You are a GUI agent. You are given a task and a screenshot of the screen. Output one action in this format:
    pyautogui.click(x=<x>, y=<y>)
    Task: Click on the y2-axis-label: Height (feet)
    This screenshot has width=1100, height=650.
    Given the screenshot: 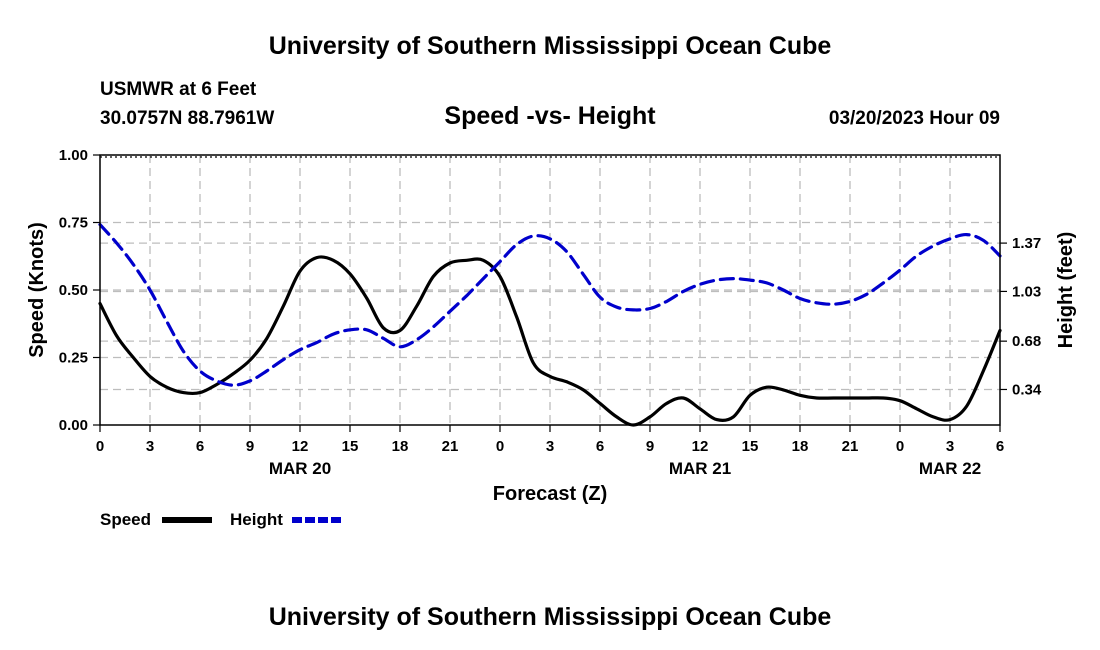 What is the action you would take?
    pyautogui.click(x=1066, y=290)
    